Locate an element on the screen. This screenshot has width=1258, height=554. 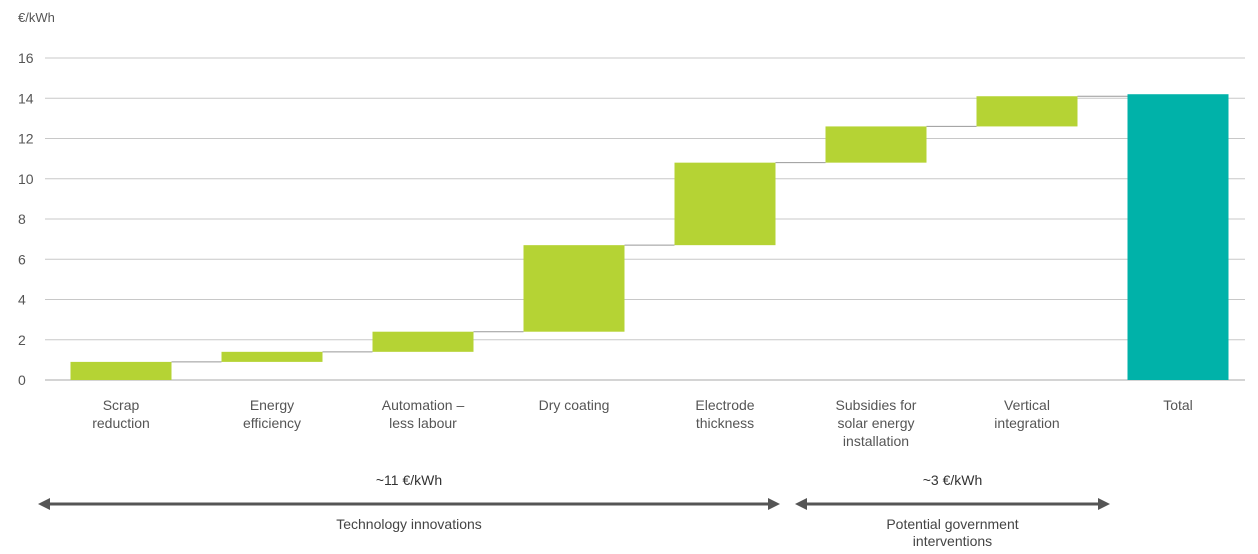
y-tick-label: 14 is located at coordinates (26, 98).